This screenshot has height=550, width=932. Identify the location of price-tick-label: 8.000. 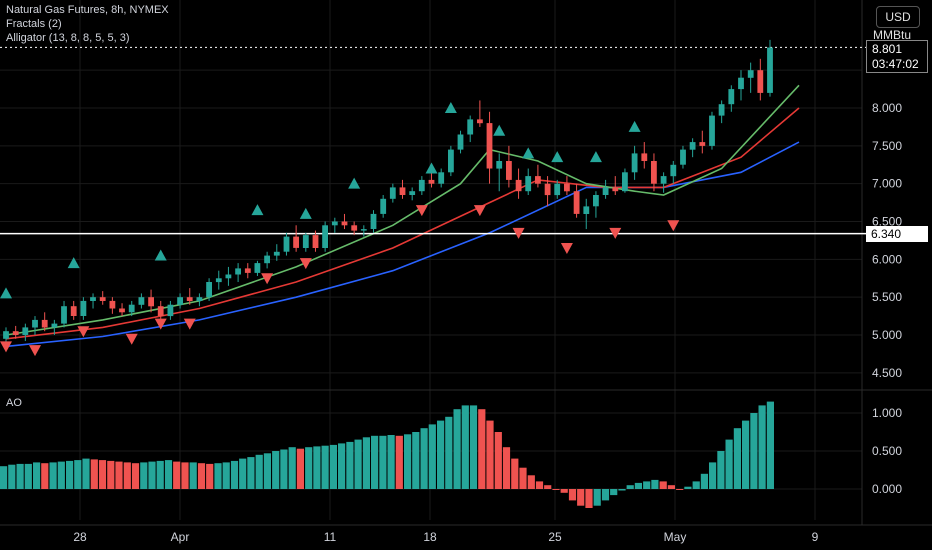
(887, 108).